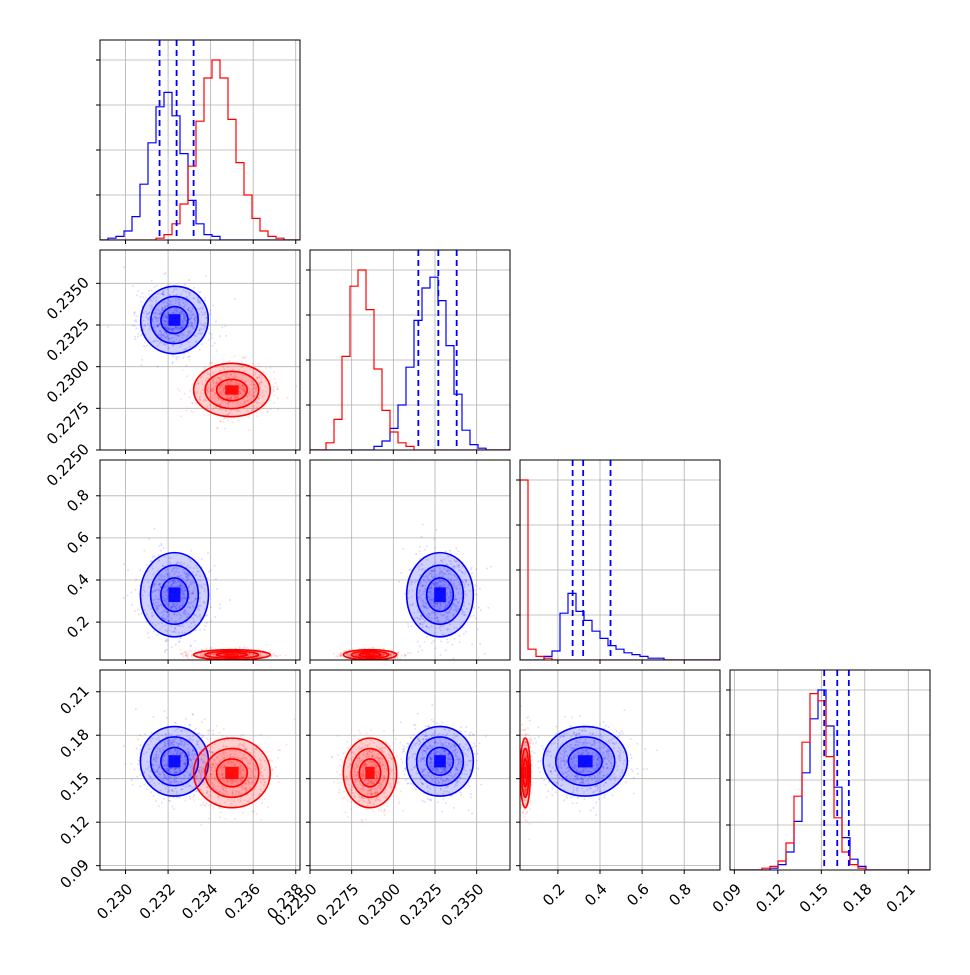 The image size is (970, 975). I want to click on y-tick-label: 0.2250, so click(68, 465).